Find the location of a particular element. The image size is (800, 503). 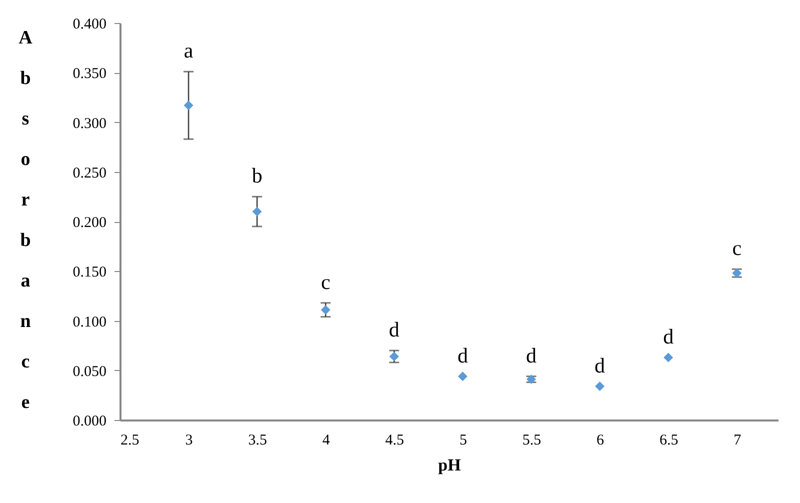

text: Absorbance is located at coordinates (25, 220).